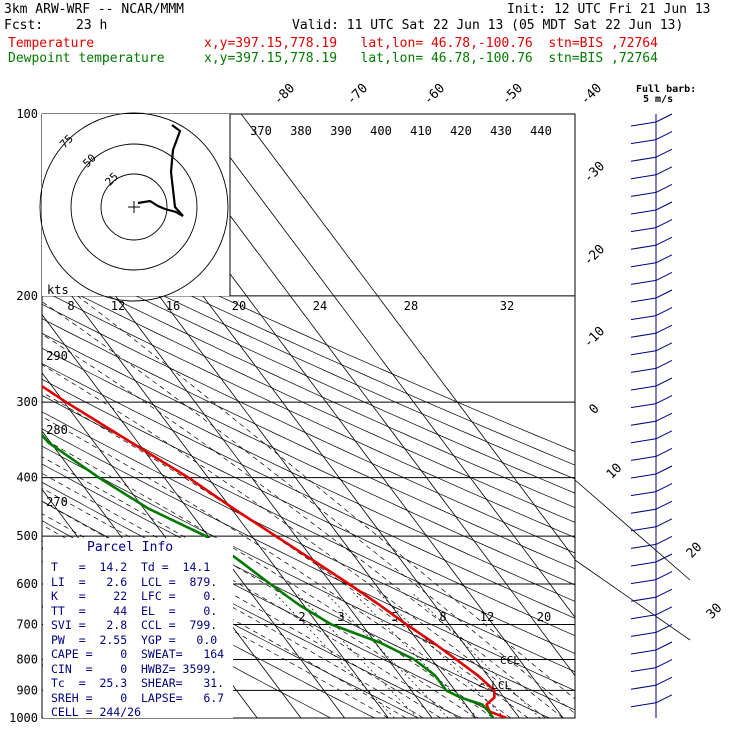  Describe the element at coordinates (512, 94) in the screenshot. I see `temperature-tick-label: -50` at that location.